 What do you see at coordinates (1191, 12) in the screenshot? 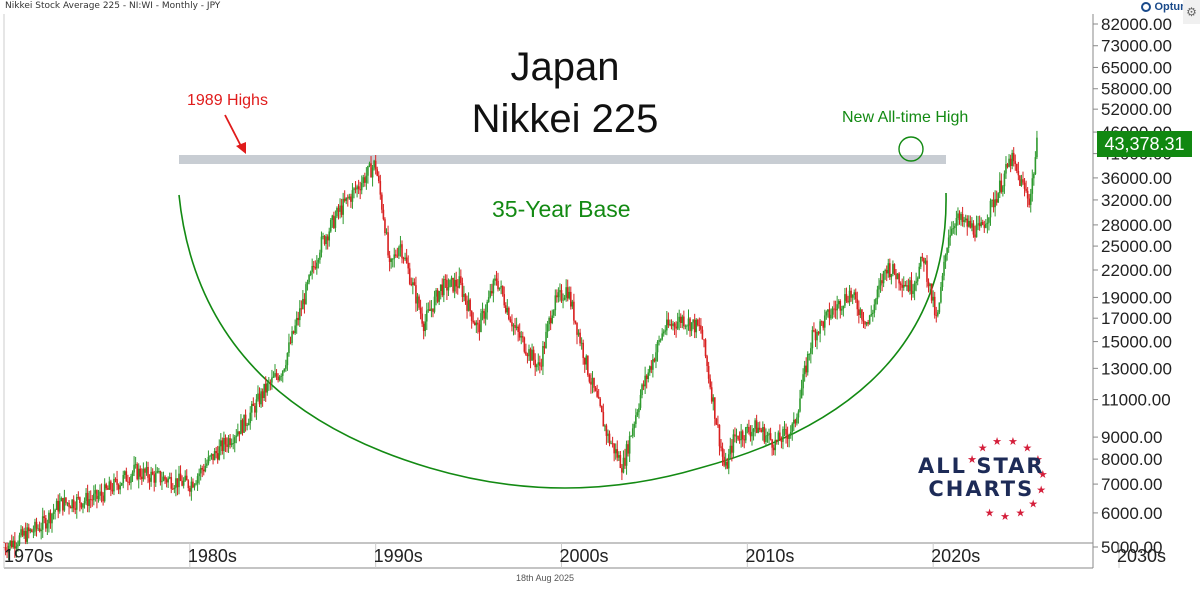
I see `settings-icon: ⚙` at bounding box center [1191, 12].